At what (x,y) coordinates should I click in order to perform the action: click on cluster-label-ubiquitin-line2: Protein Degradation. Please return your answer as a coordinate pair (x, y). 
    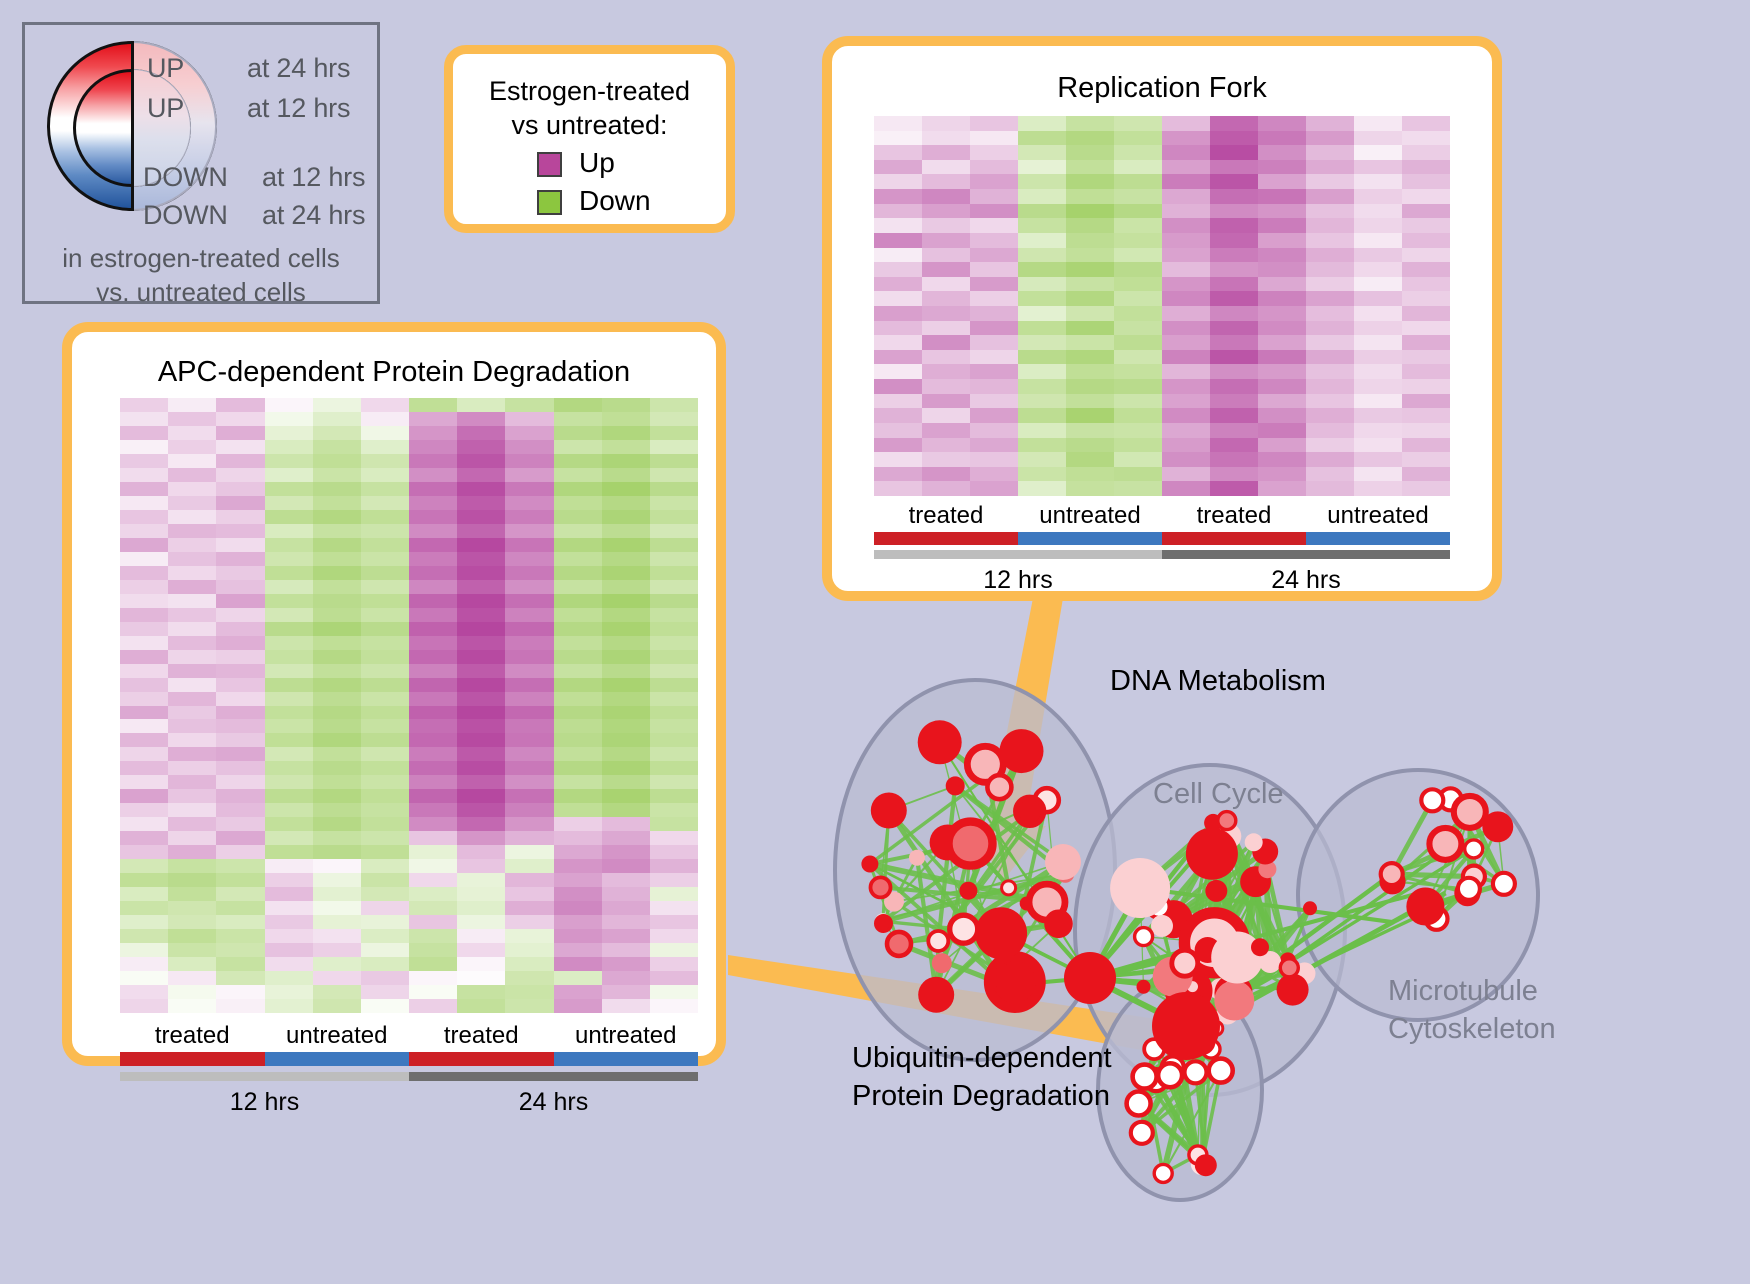
    Looking at the image, I should click on (981, 1096).